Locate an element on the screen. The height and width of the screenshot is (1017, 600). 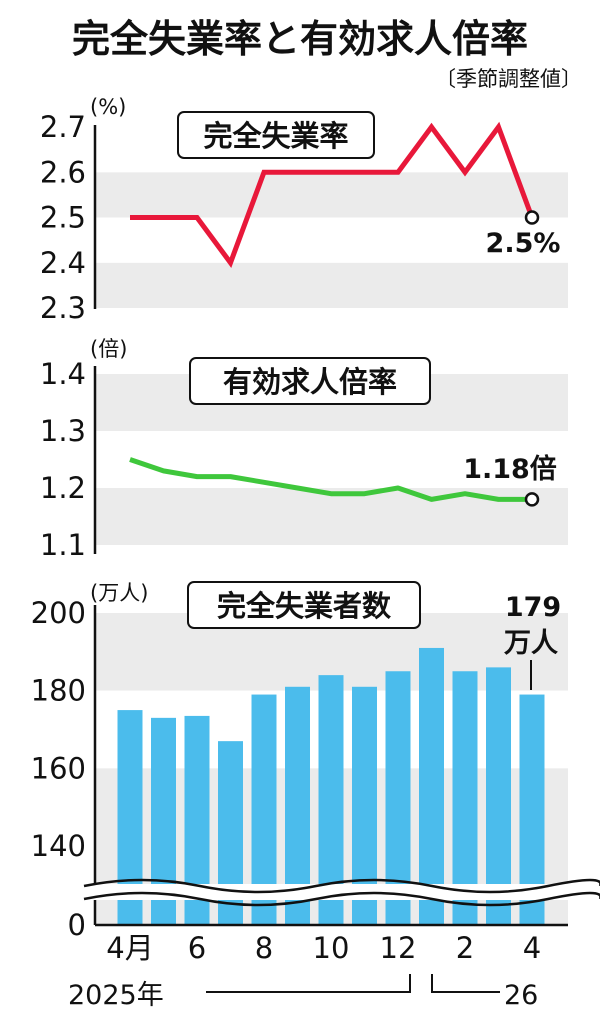
x-tick-label: 12 is located at coordinates (398, 948).